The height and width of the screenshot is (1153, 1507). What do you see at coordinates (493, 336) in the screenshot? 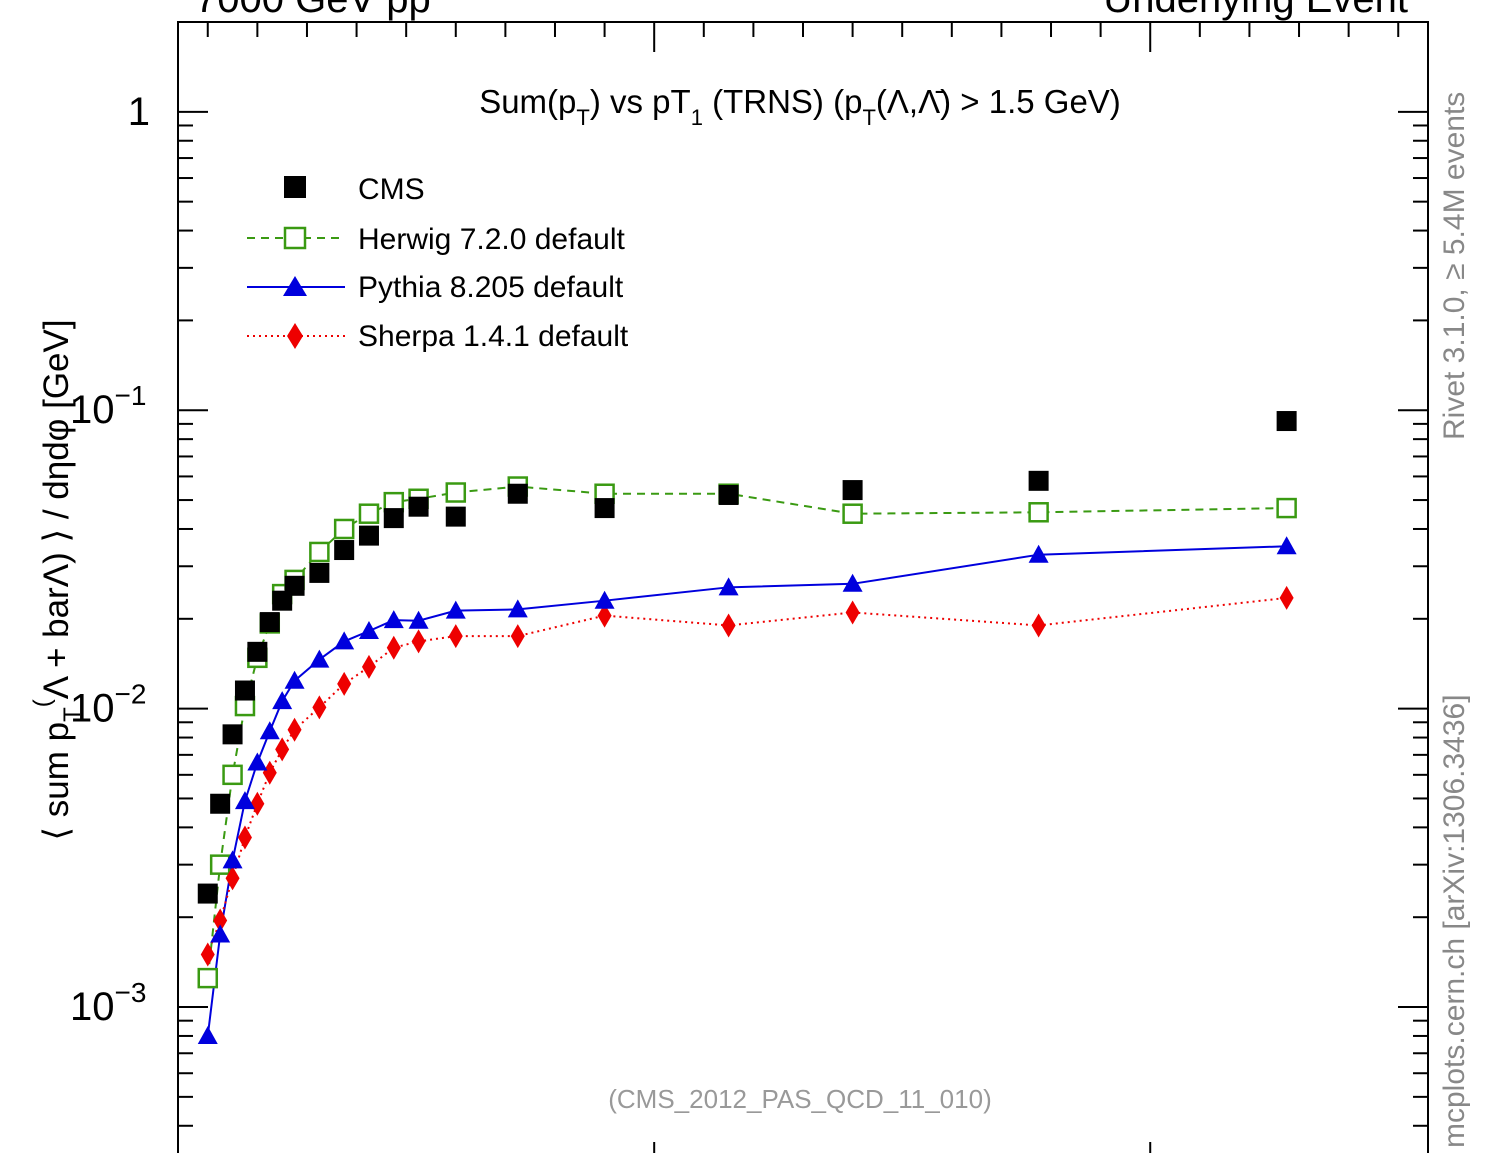
I see `legend-label-sherpa: Sherpa 1.4.1 default` at bounding box center [493, 336].